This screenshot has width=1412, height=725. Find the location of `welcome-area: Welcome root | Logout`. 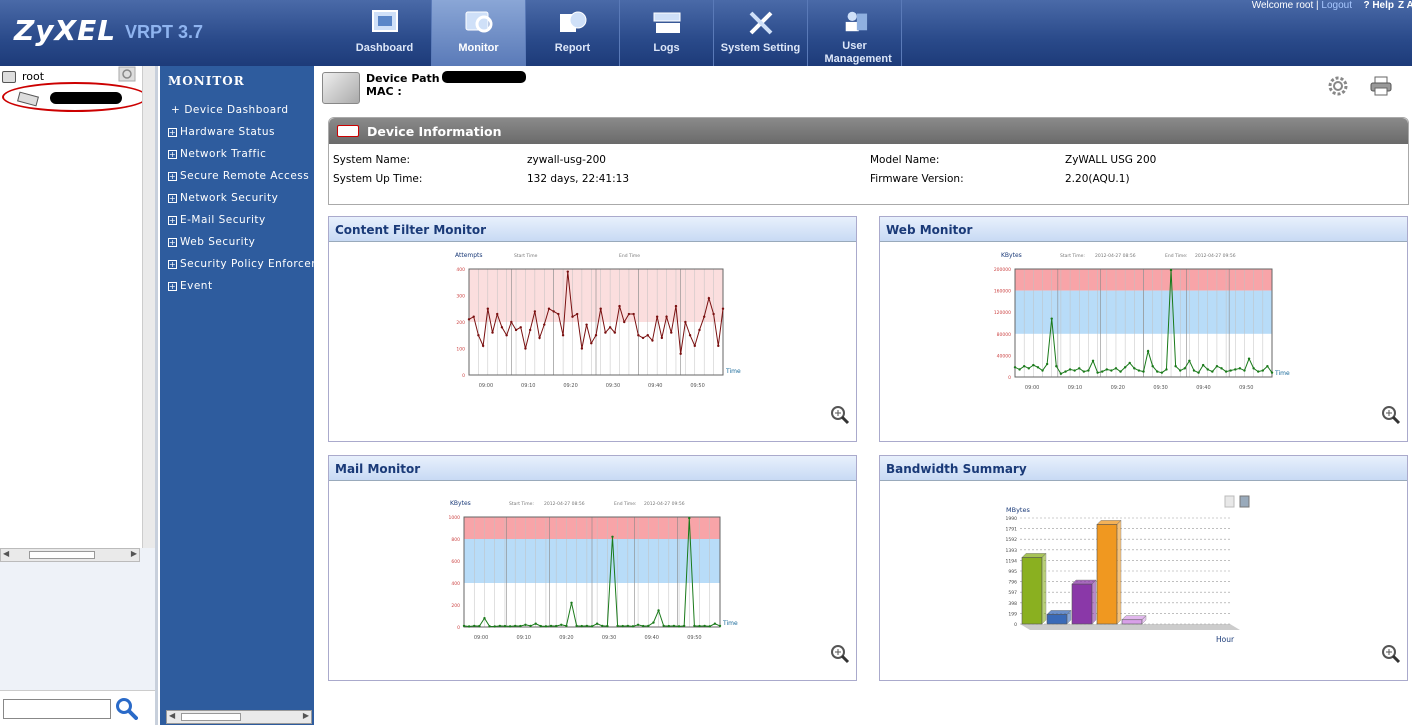

welcome-area: Welcome root | Logout is located at coordinates (1302, 5).